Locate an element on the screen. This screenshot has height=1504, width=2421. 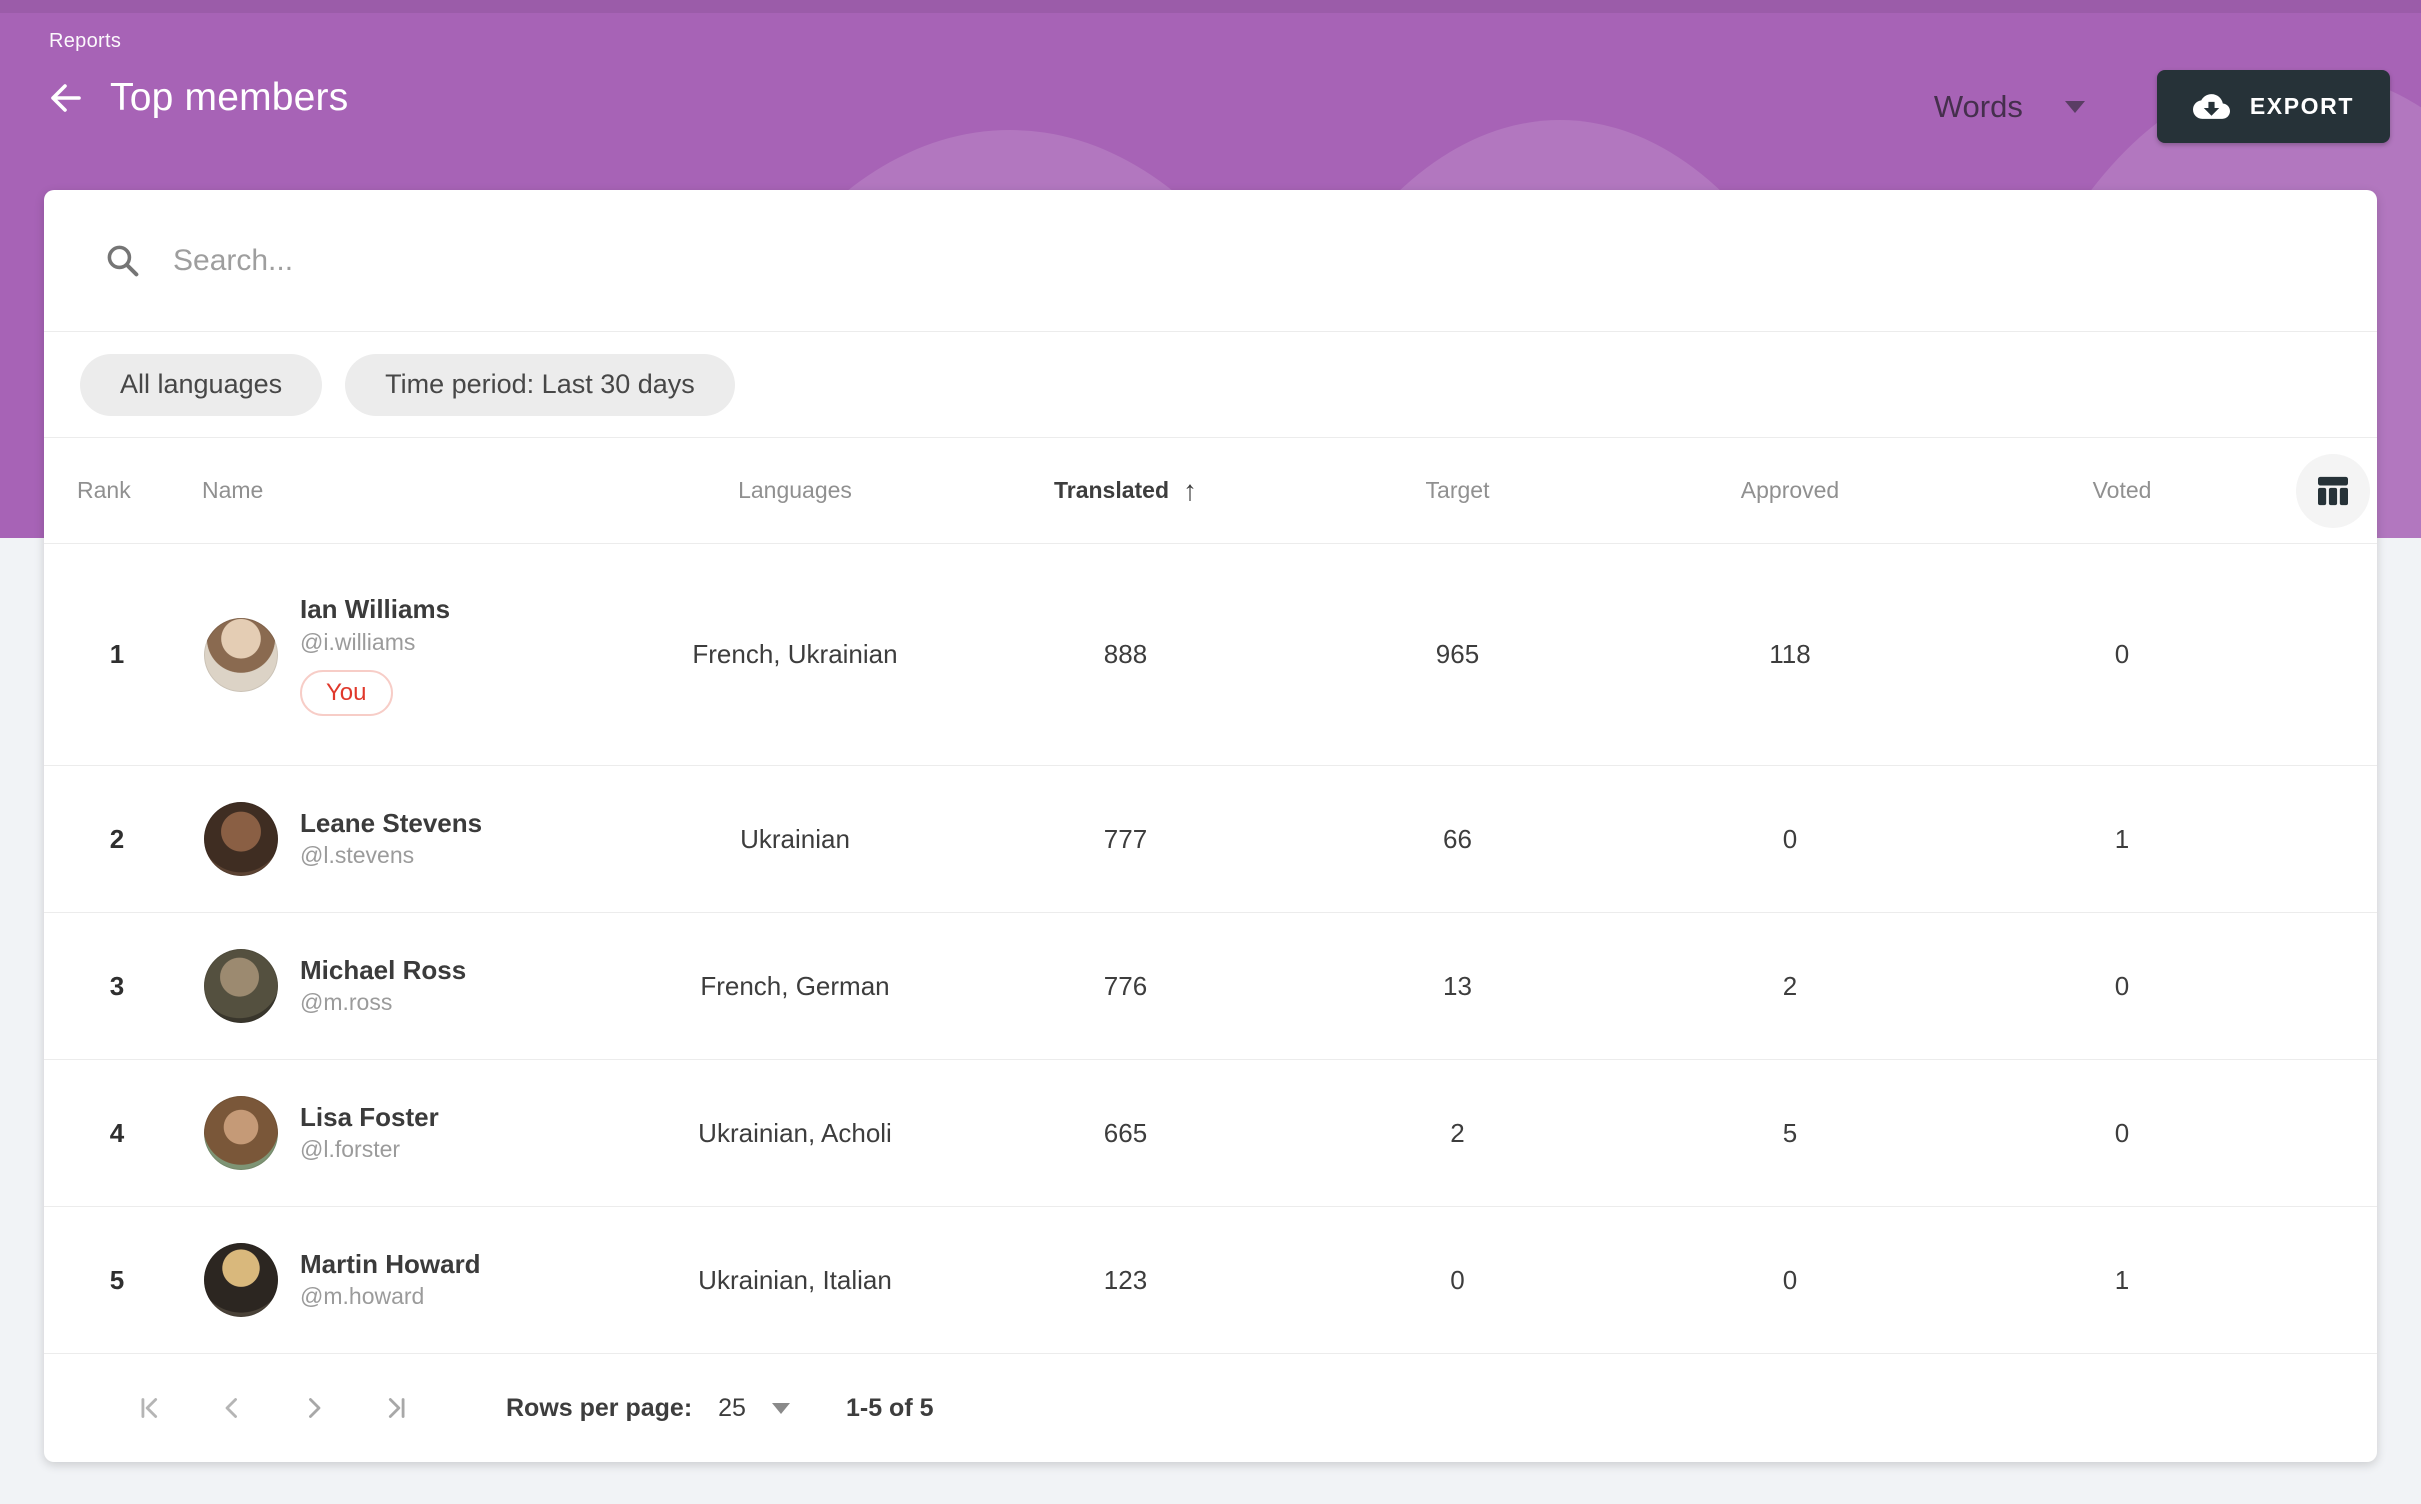
cloud-download-icon is located at coordinates (2211, 106).